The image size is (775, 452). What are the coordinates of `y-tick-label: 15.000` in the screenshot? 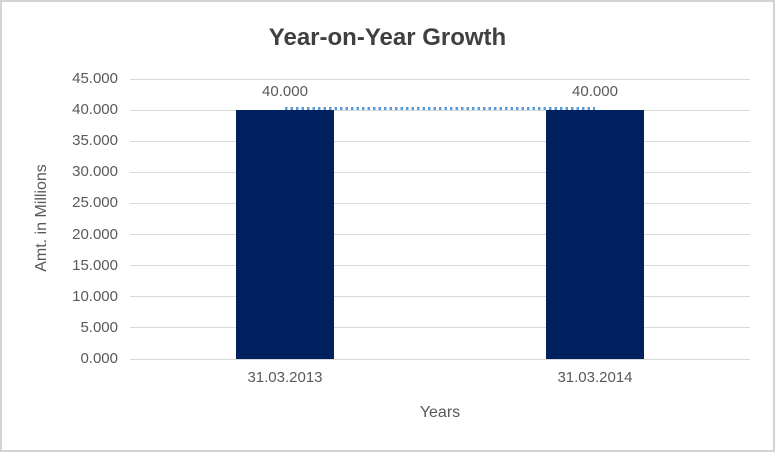 It's located at (95, 265).